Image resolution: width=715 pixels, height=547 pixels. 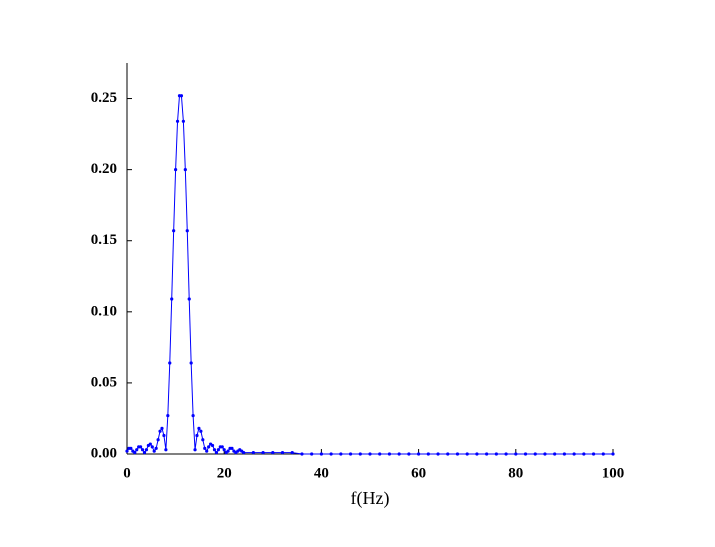 I want to click on y-tick-label: 0.20, so click(x=104, y=169).